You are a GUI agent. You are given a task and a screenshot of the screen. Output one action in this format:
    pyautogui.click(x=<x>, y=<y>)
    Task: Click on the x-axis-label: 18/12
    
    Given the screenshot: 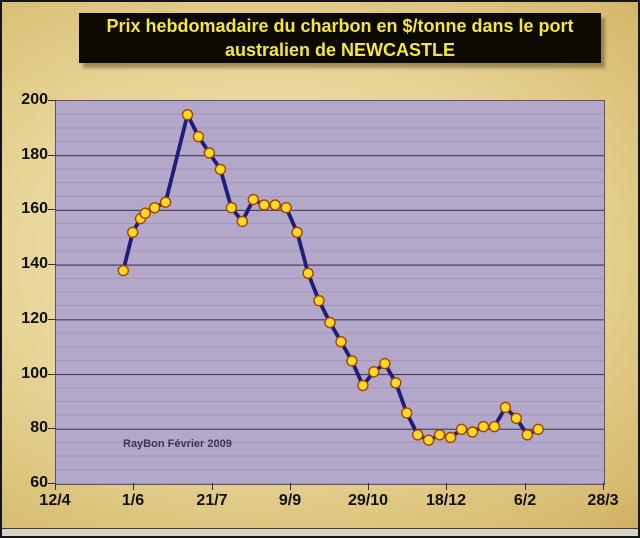 What is the action you would take?
    pyautogui.click(x=446, y=500)
    